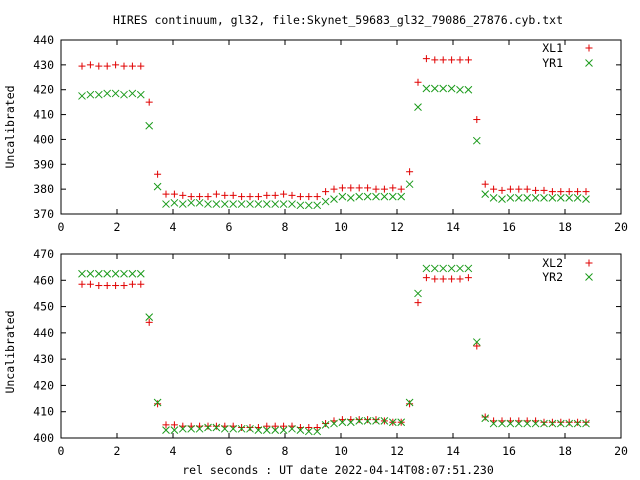 The width and height of the screenshot is (640, 480). Describe the element at coordinates (117, 451) in the screenshot. I see `lower-x-tick-label: 2` at that location.